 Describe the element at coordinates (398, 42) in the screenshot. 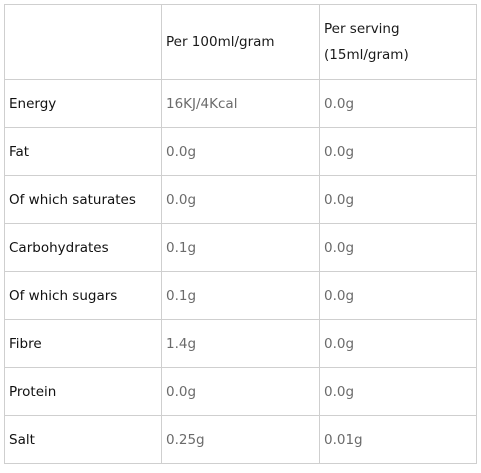

I see `header-per-serving: Per serving (15ml/gram)` at that location.